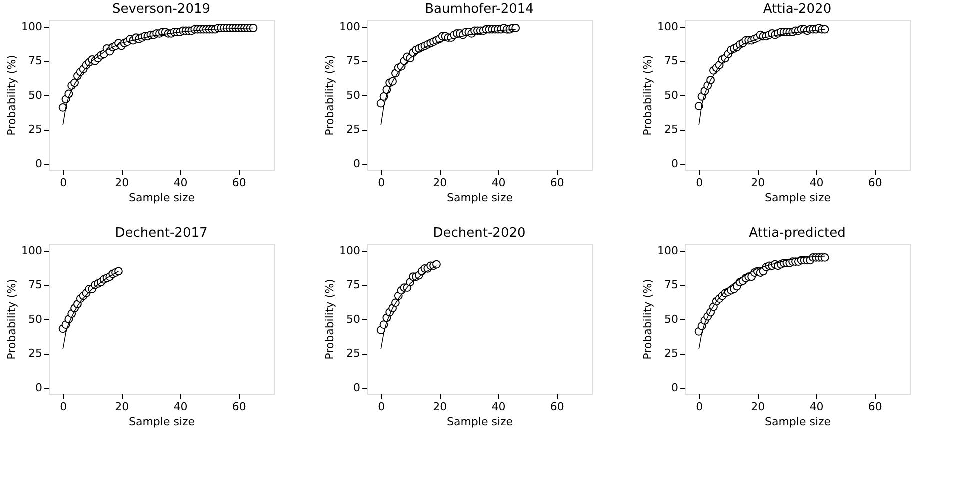  I want to click on chart-title: Baumhofer-2014, so click(479, 9).